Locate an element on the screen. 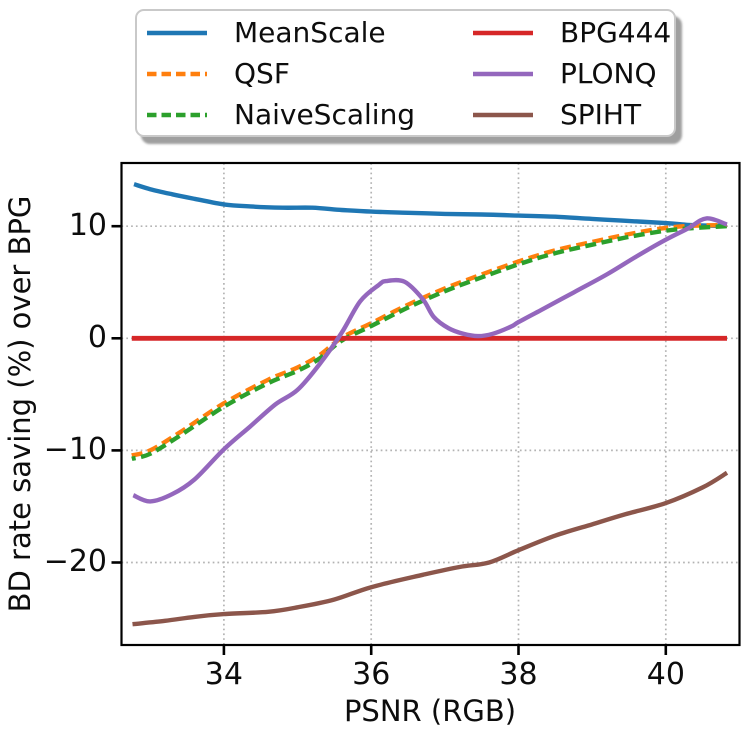 The height and width of the screenshot is (733, 748). x-tick-label: 36 is located at coordinates (371, 674).